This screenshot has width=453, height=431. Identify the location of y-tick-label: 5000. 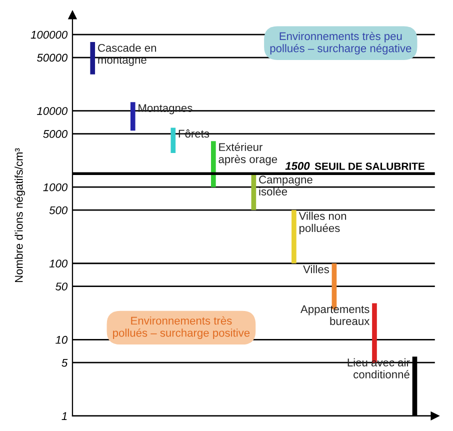
(55, 134).